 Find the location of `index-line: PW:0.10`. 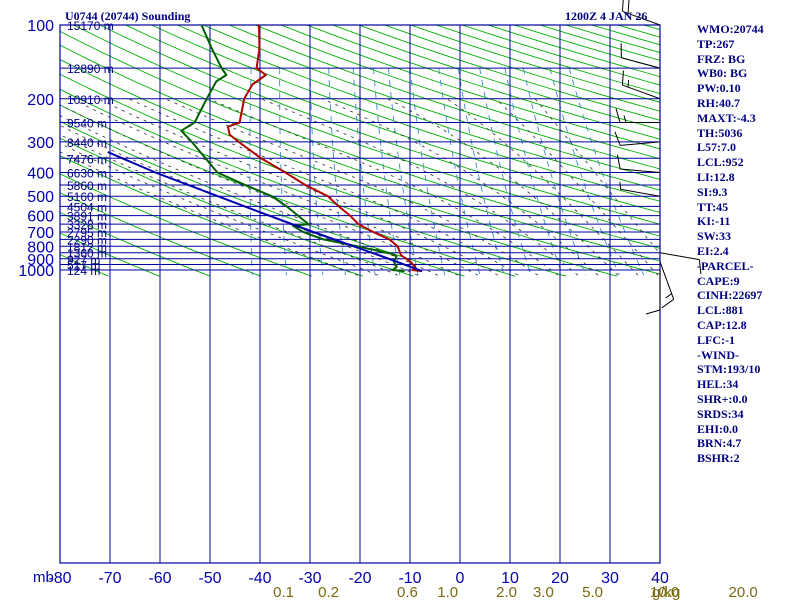

index-line: PW:0.10 is located at coordinates (719, 88).